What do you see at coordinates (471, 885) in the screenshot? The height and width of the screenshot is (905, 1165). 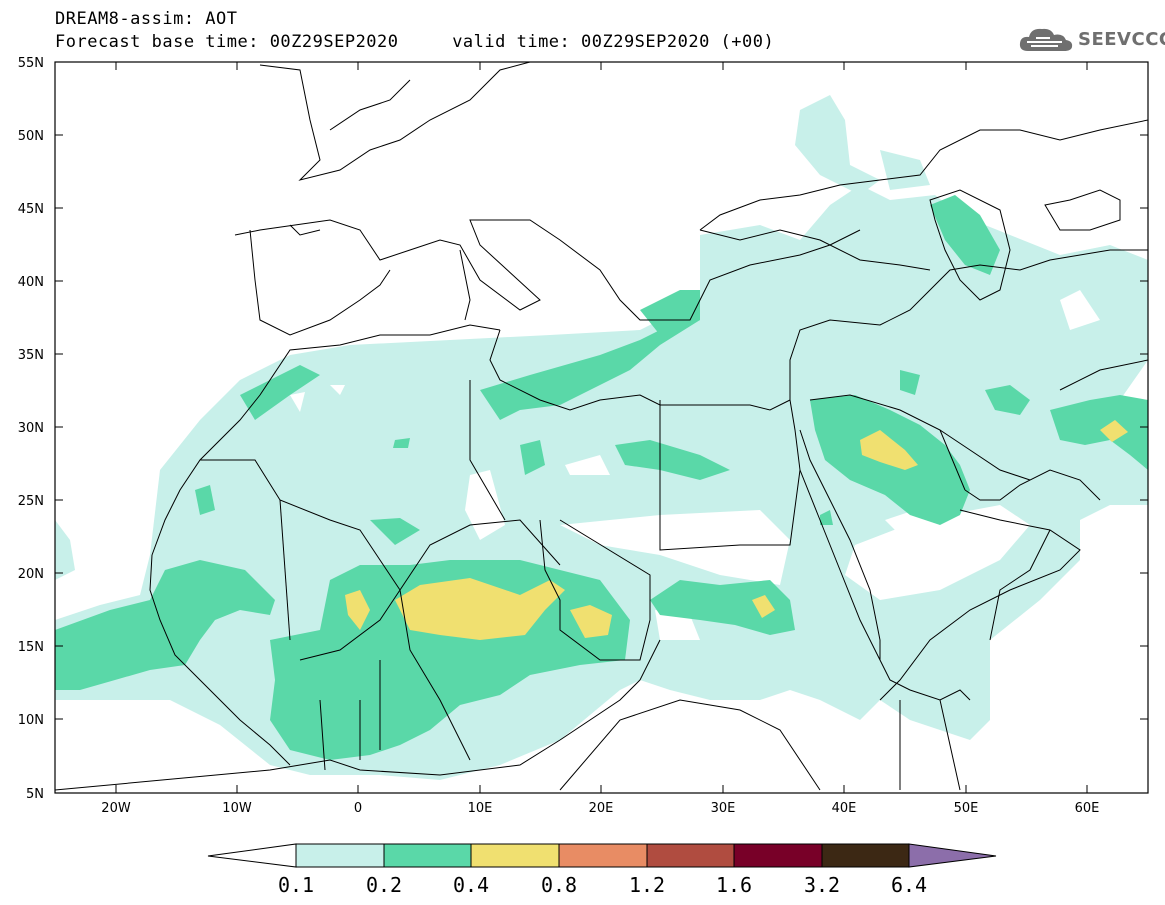 I see `colorbar-label: 0.4` at bounding box center [471, 885].